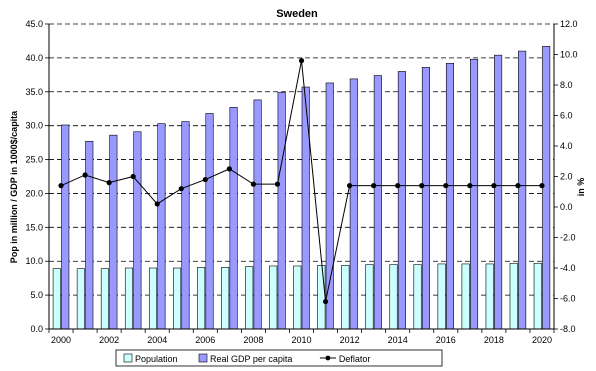 The height and width of the screenshot is (371, 596). Describe the element at coordinates (328, 358) in the screenshot. I see `legend-marker-deflator` at that location.